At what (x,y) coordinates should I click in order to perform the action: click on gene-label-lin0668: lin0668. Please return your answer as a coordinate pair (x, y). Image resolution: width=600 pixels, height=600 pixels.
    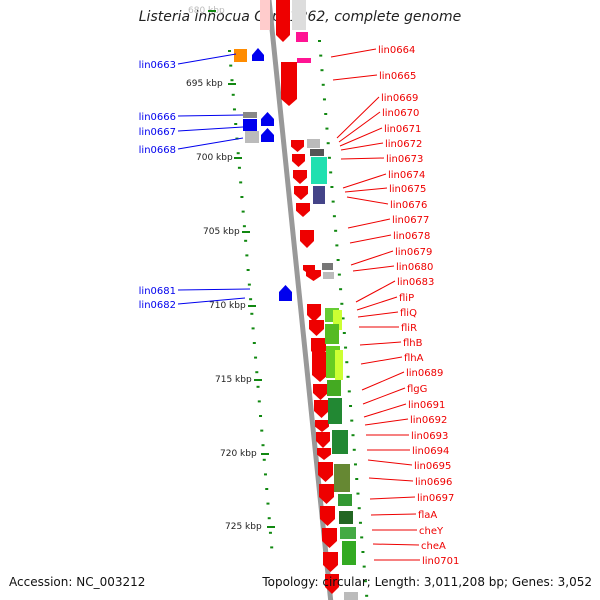
    Looking at the image, I should click on (157, 150).